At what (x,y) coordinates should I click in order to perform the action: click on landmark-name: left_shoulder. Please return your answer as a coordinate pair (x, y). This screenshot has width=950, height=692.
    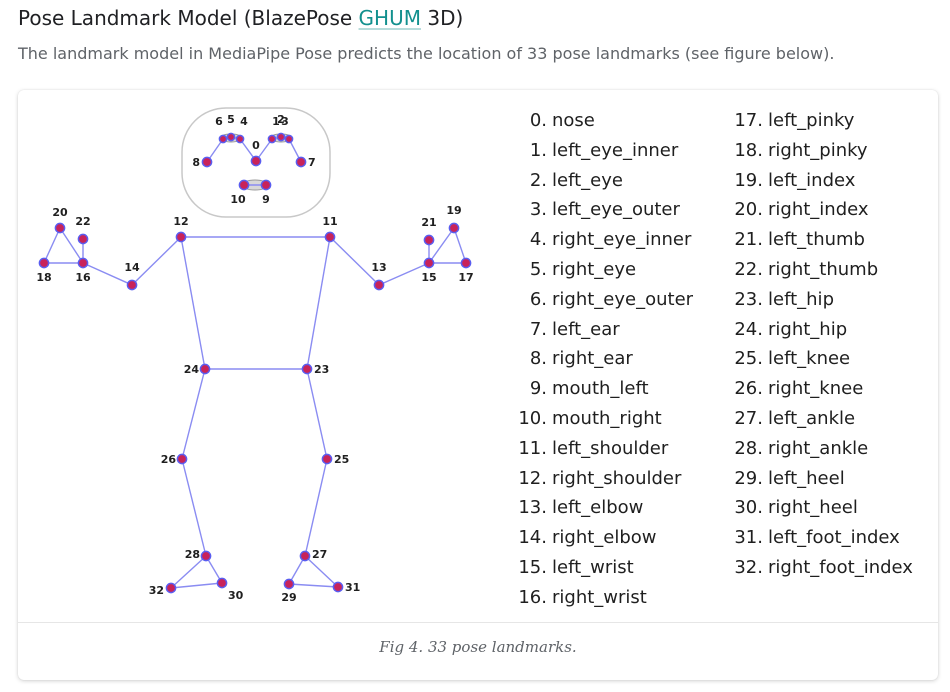
    Looking at the image, I should click on (610, 448).